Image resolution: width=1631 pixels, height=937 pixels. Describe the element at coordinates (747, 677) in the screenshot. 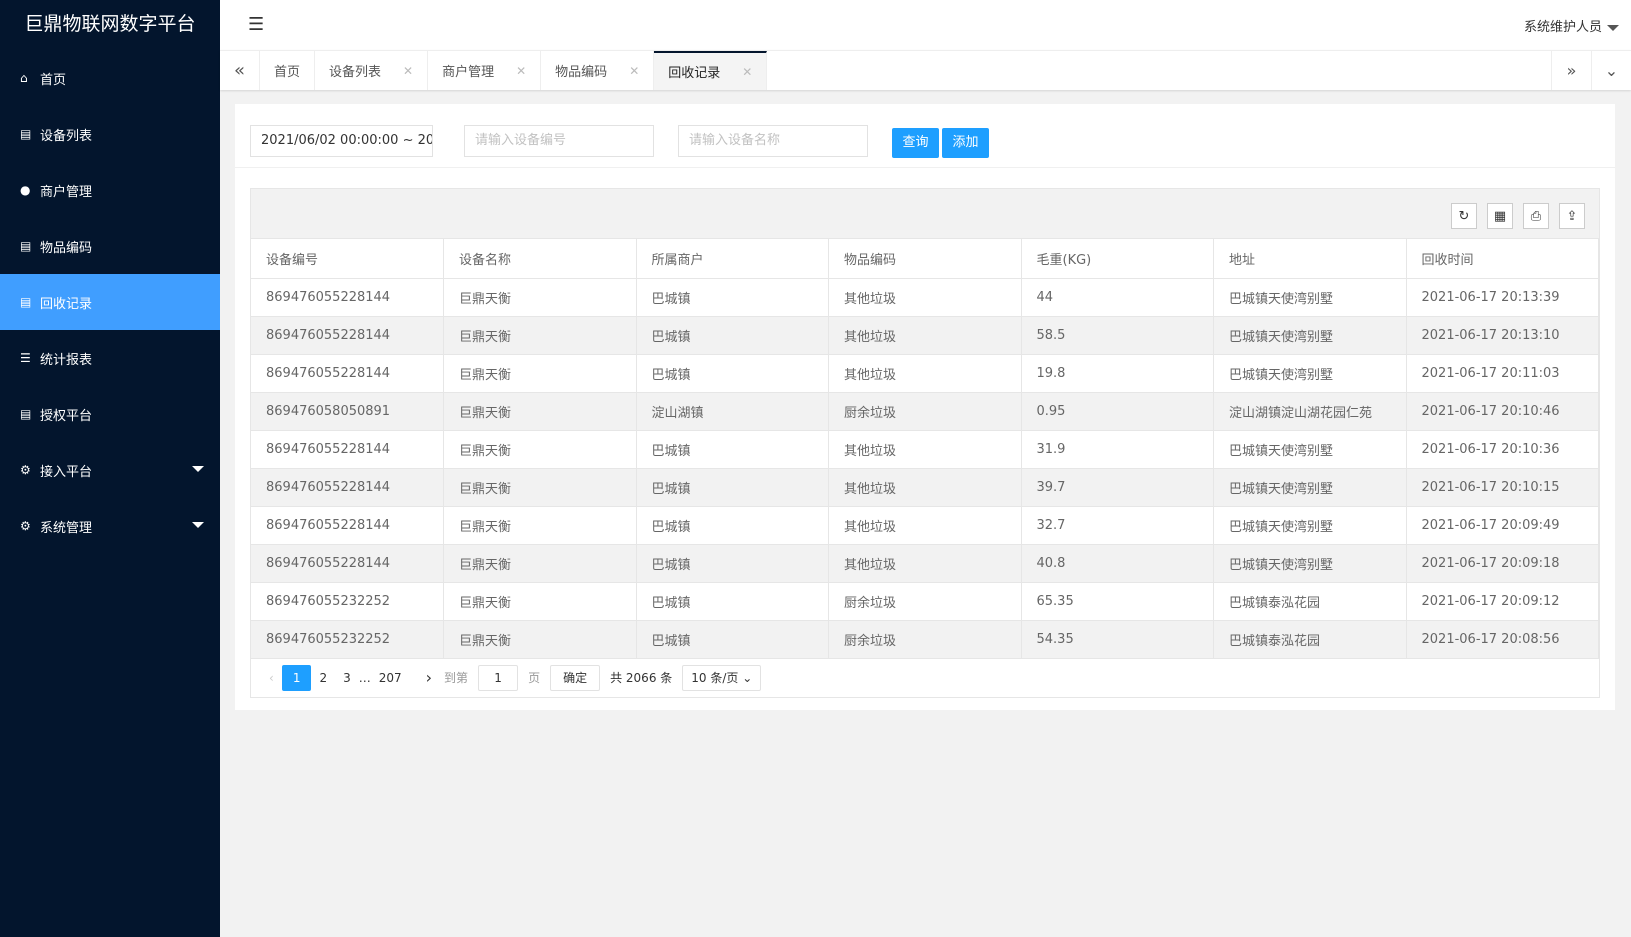

I see `chevron-down-icon: ⌄` at that location.